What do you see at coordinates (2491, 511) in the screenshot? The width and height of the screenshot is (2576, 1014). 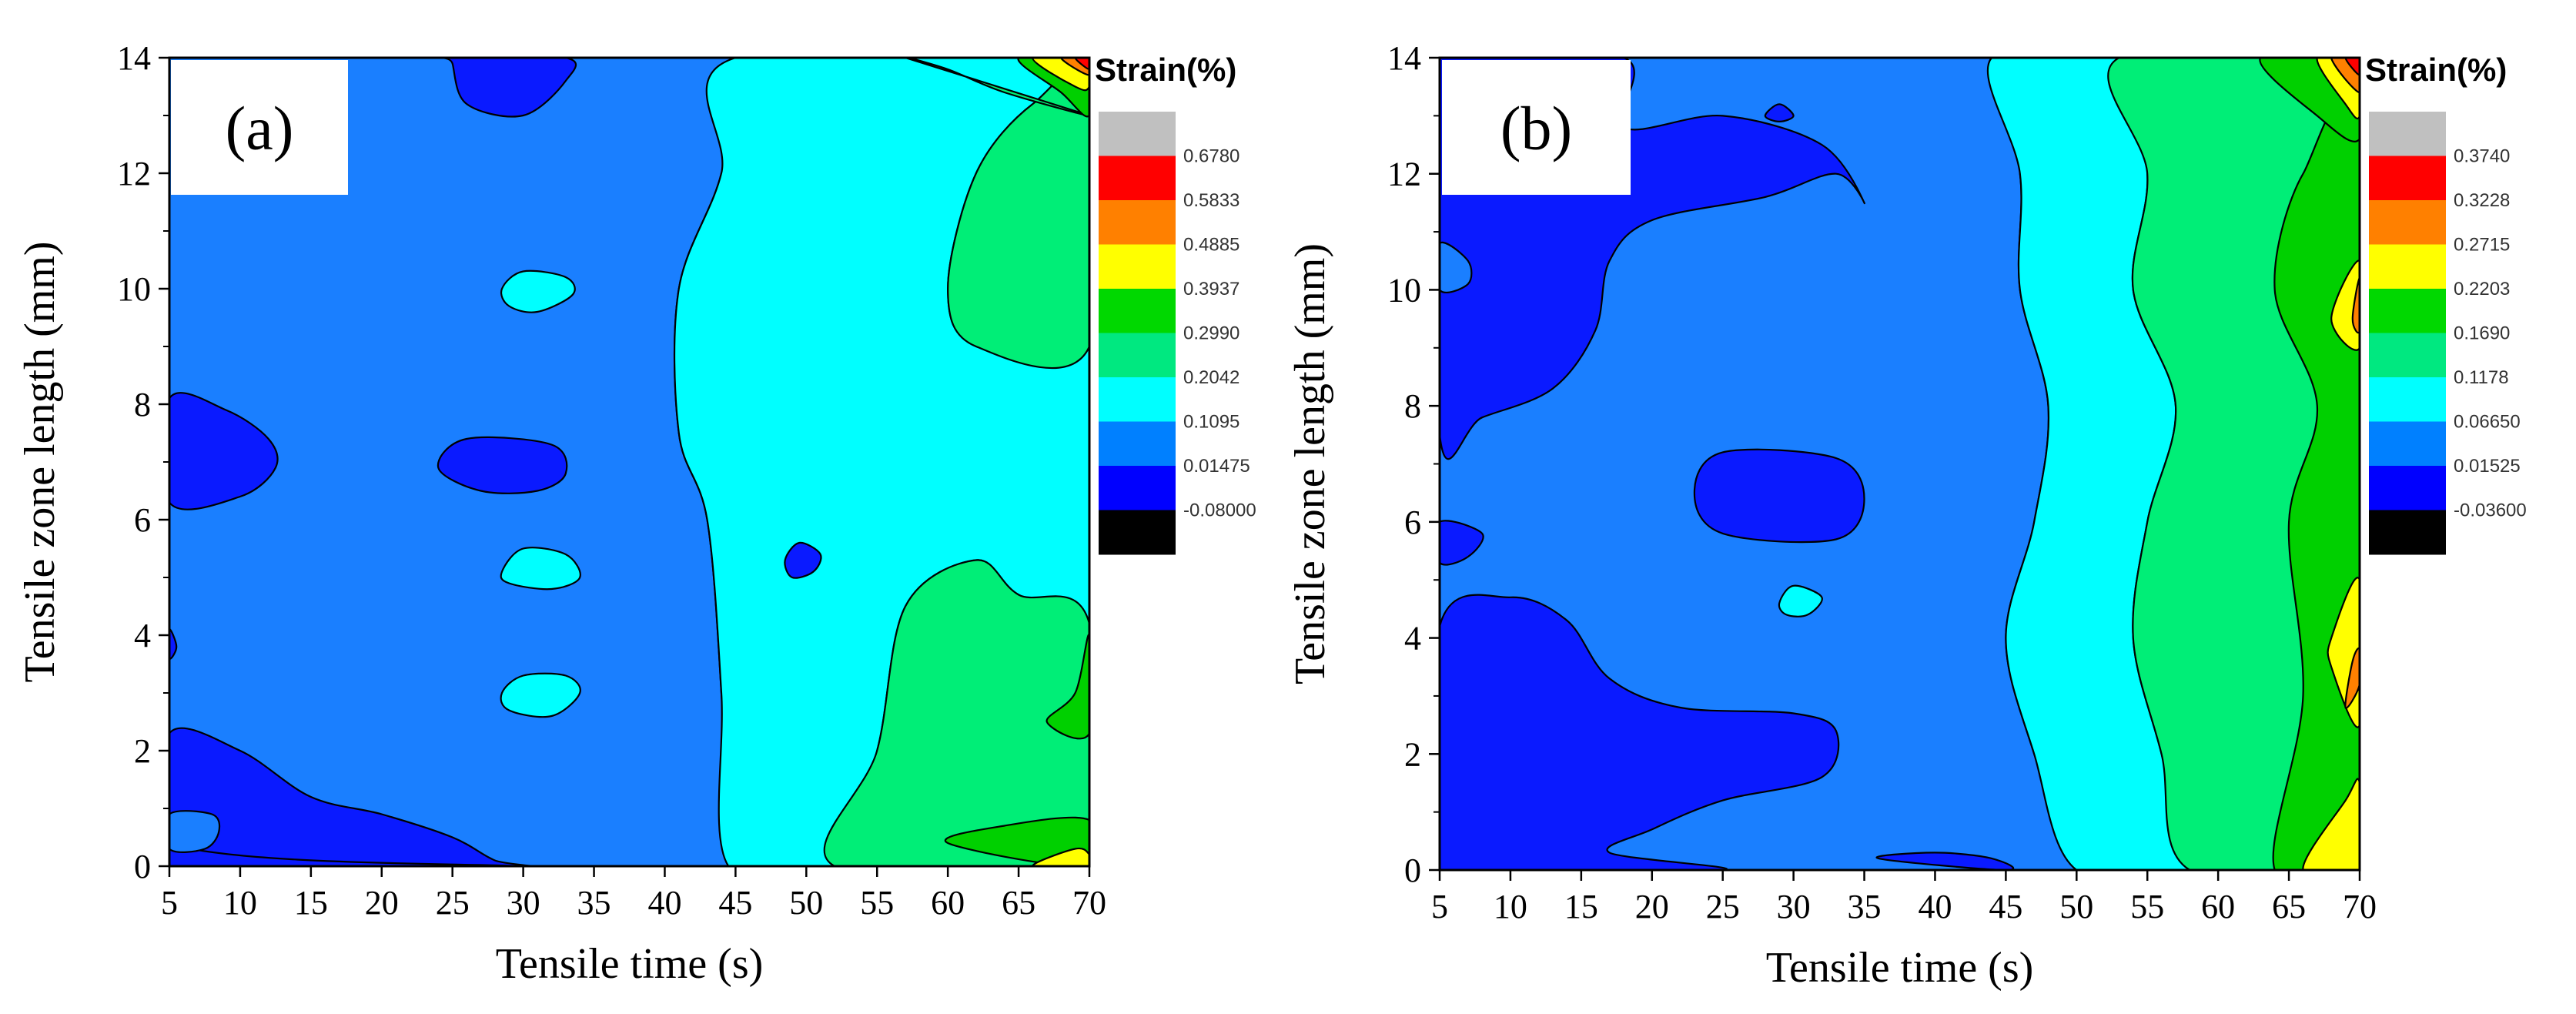 I see `colorbar-label: -0.03600` at bounding box center [2491, 511].